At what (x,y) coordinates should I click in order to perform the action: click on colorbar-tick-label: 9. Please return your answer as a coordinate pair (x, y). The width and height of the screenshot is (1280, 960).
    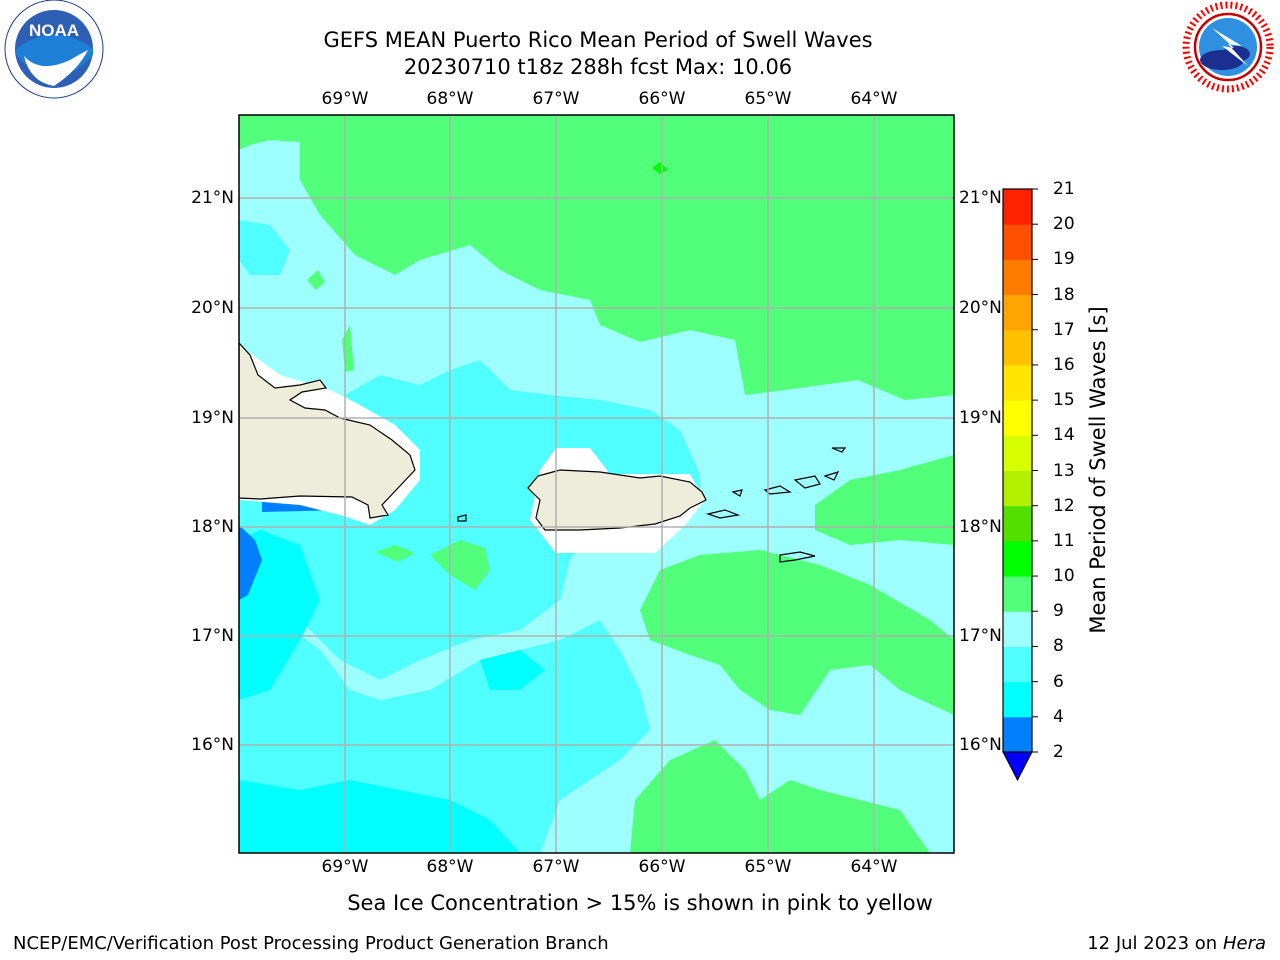
    Looking at the image, I should click on (1058, 611).